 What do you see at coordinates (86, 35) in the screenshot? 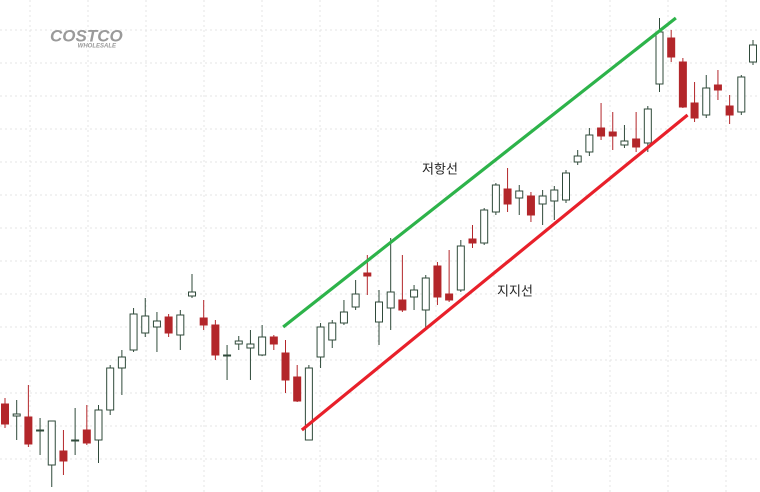
I see `logo-name: COSTCO` at bounding box center [86, 35].